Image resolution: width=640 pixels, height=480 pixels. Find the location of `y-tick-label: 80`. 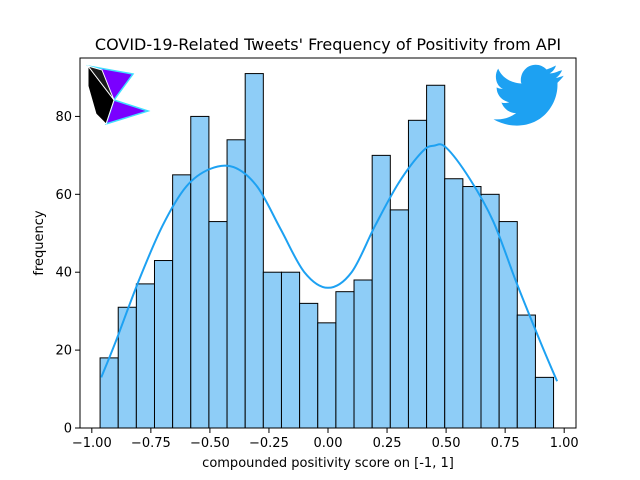

y-tick-label: 80 is located at coordinates (63, 117).